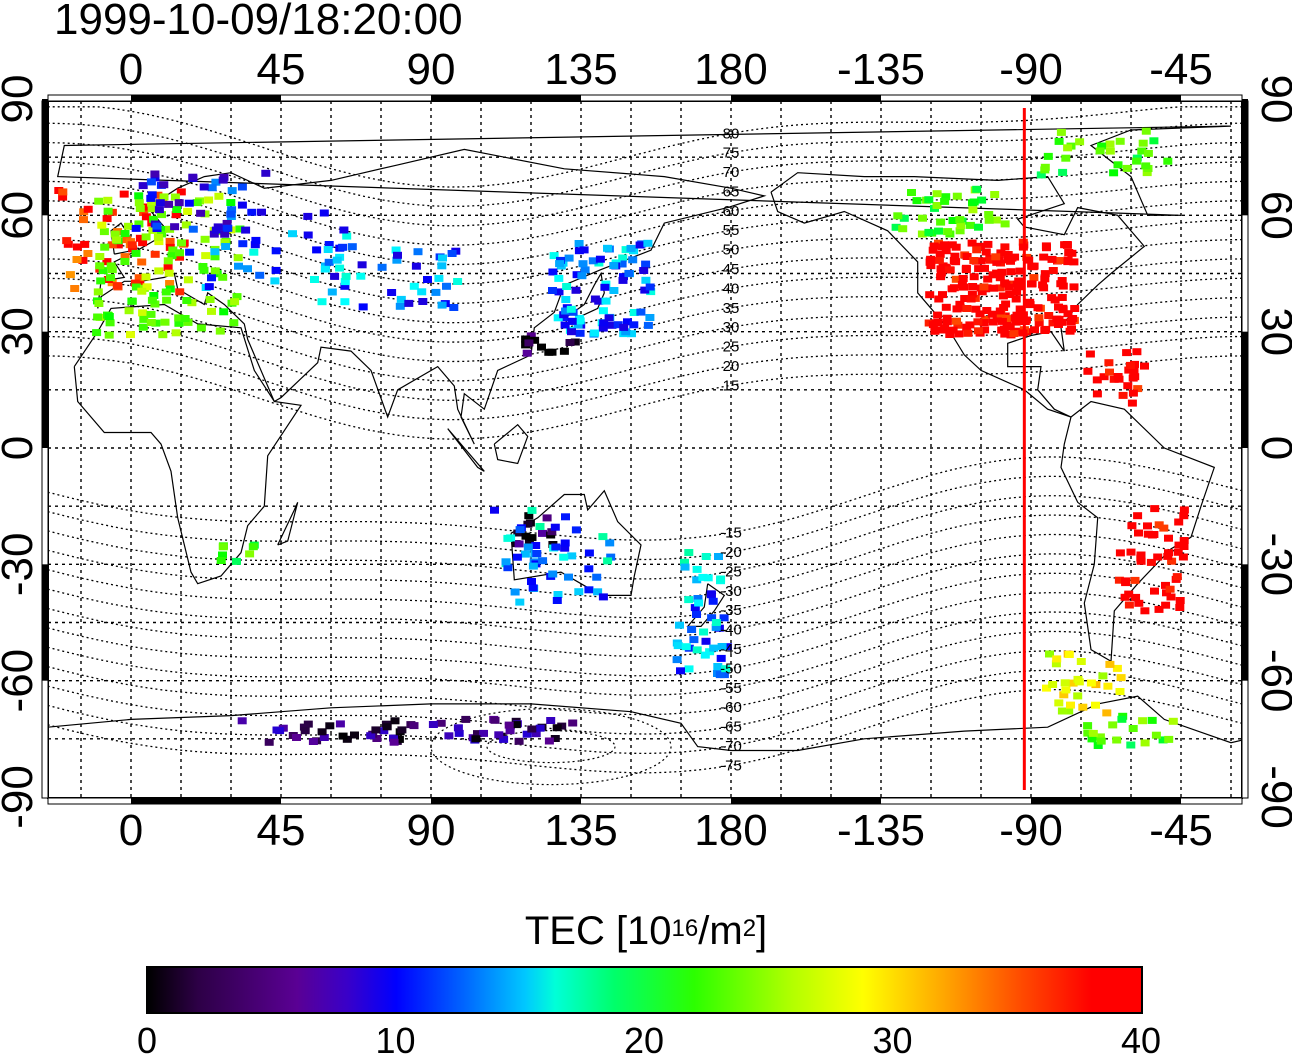 The height and width of the screenshot is (1061, 1292). Describe the element at coordinates (731, 288) in the screenshot. I see `contour-label: 40` at that location.